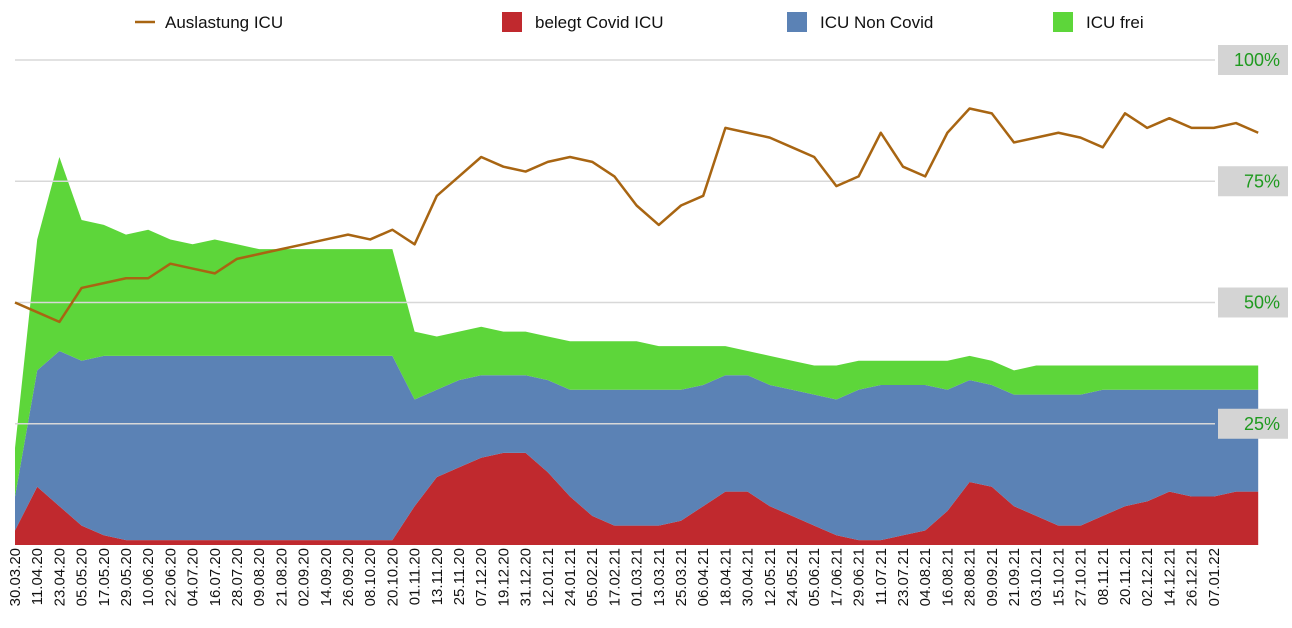  Describe the element at coordinates (1262, 424) in the screenshot. I see `y-tick-label: 25%` at that location.